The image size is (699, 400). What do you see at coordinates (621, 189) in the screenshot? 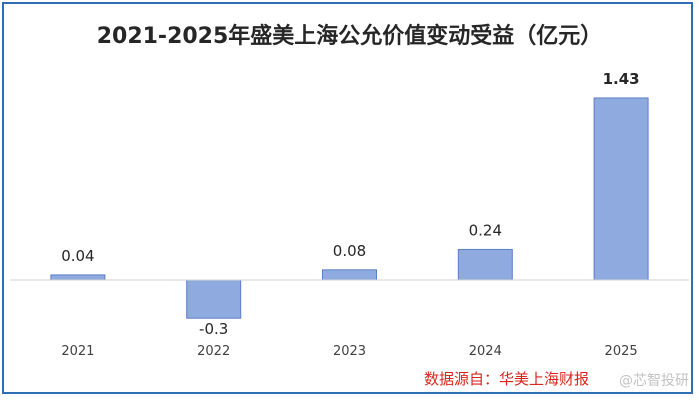
I see `bar-2025` at bounding box center [621, 189].